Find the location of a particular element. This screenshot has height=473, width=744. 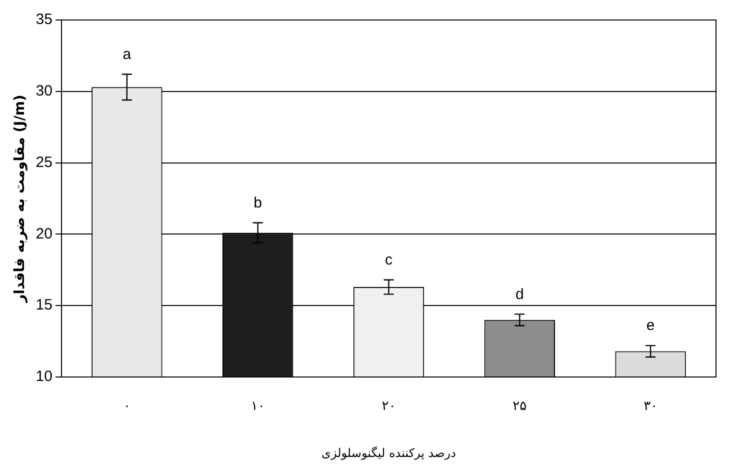

annotation: b is located at coordinates (258, 203).